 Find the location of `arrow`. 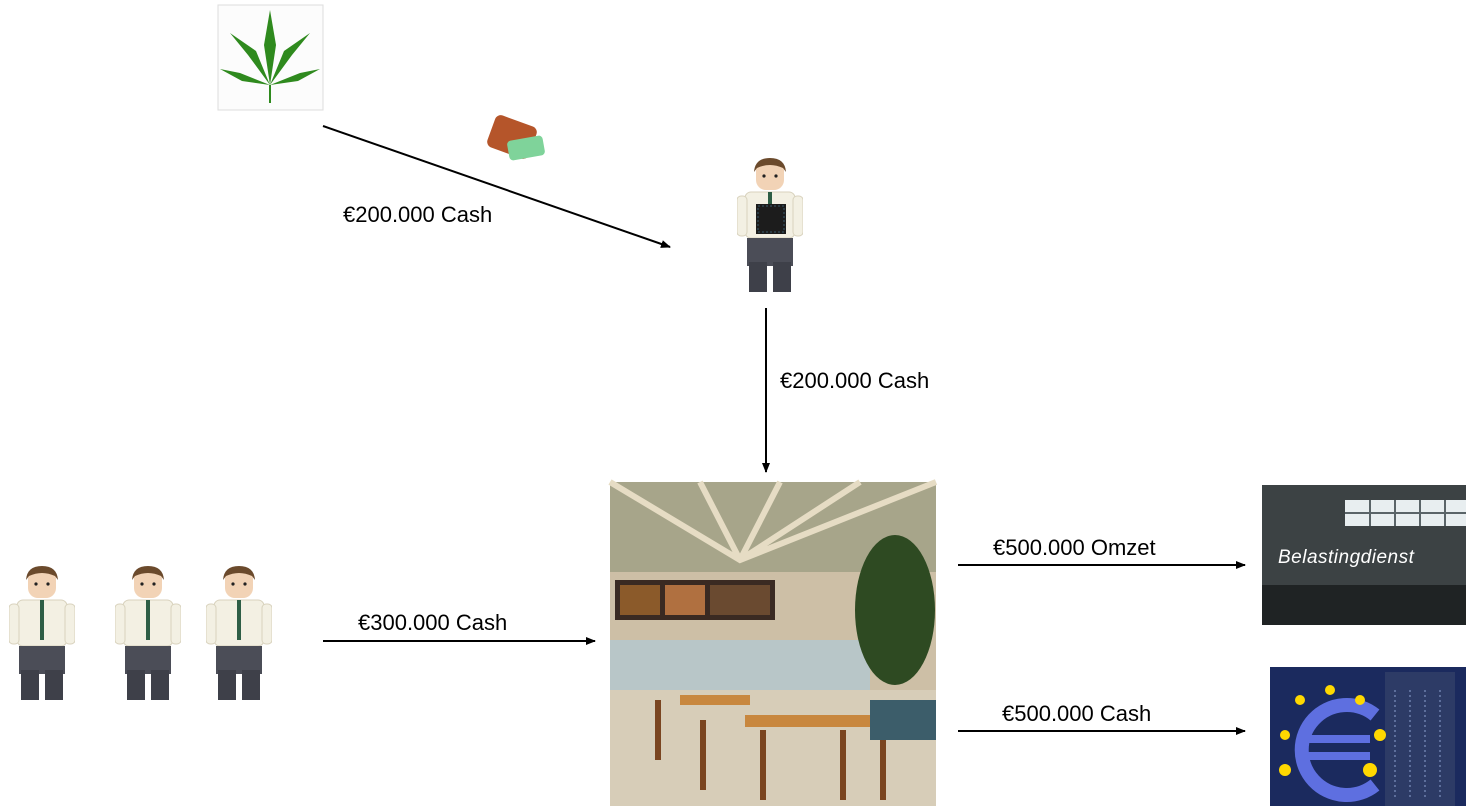

arrow is located at coordinates (496, 186).